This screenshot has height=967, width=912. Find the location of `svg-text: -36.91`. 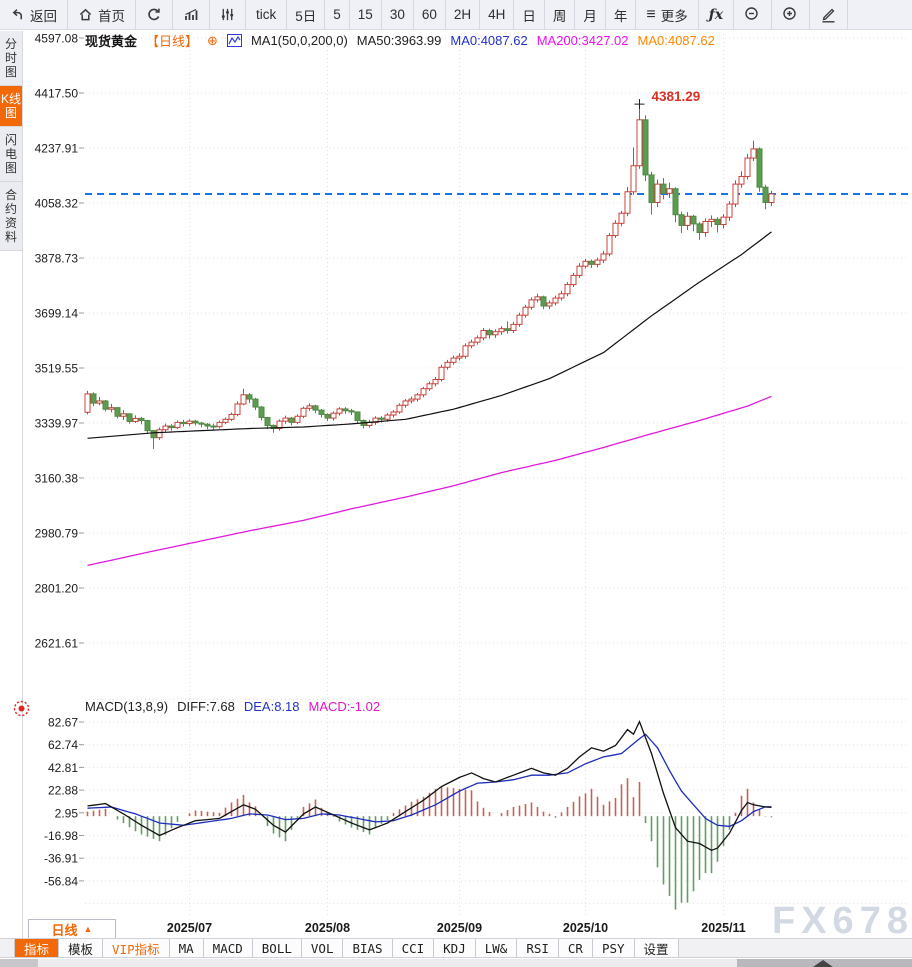

svg-text: -36.91 is located at coordinates (61, 859).